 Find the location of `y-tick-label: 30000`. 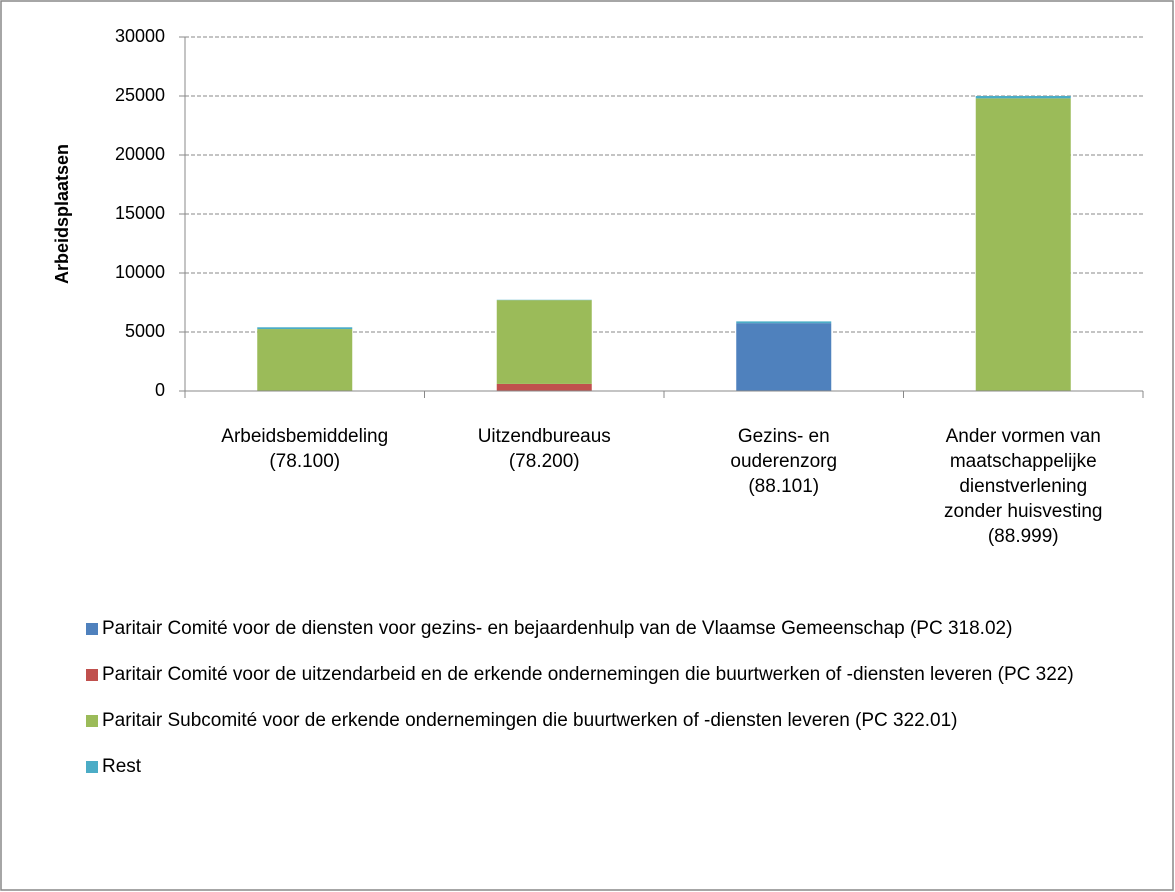

y-tick-label: 30000 is located at coordinates (140, 36).